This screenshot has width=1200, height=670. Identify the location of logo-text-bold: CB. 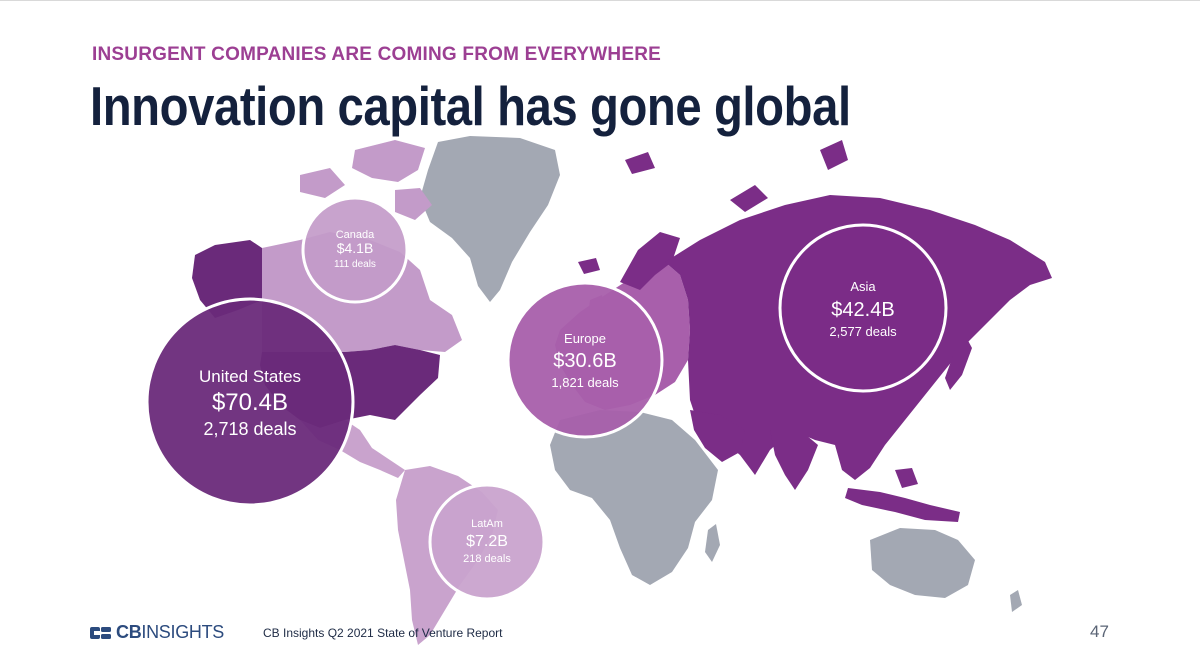
(129, 632).